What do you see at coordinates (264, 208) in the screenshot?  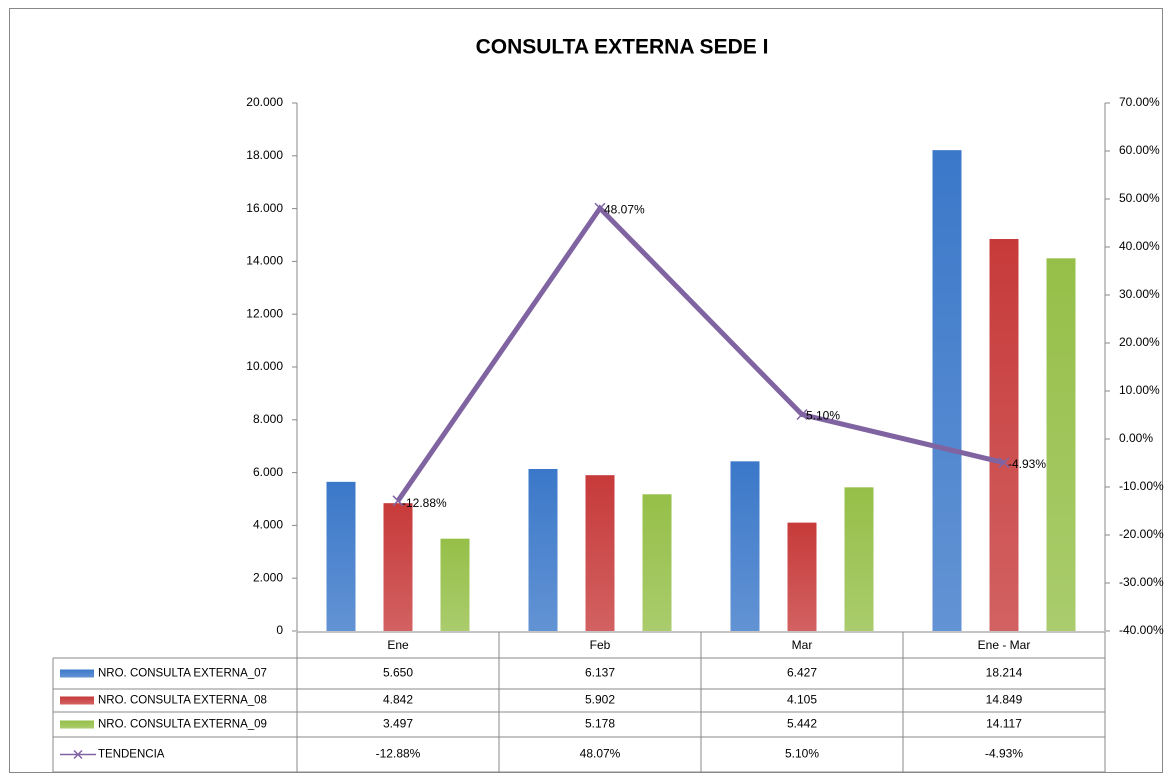 I see `y-tick-label: 16.000` at bounding box center [264, 208].